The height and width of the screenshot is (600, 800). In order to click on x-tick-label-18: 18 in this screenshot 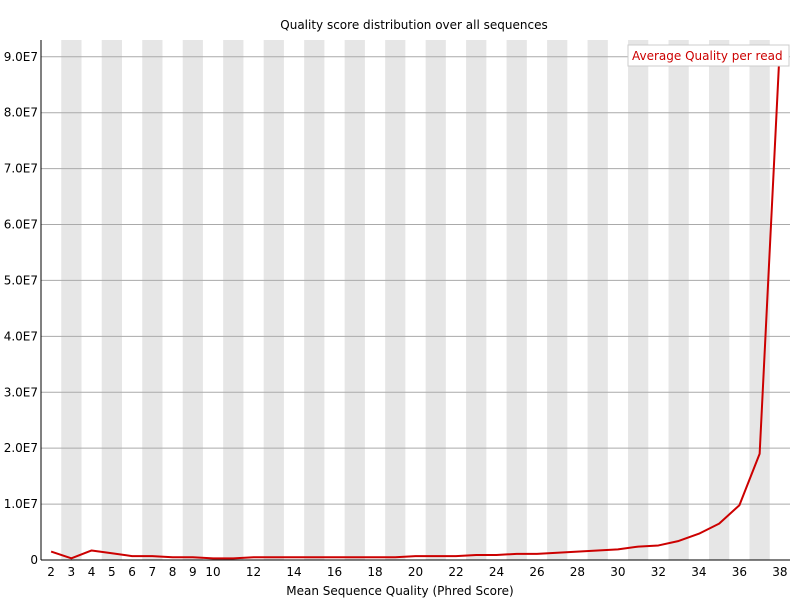, I will do `click(374, 572)`.